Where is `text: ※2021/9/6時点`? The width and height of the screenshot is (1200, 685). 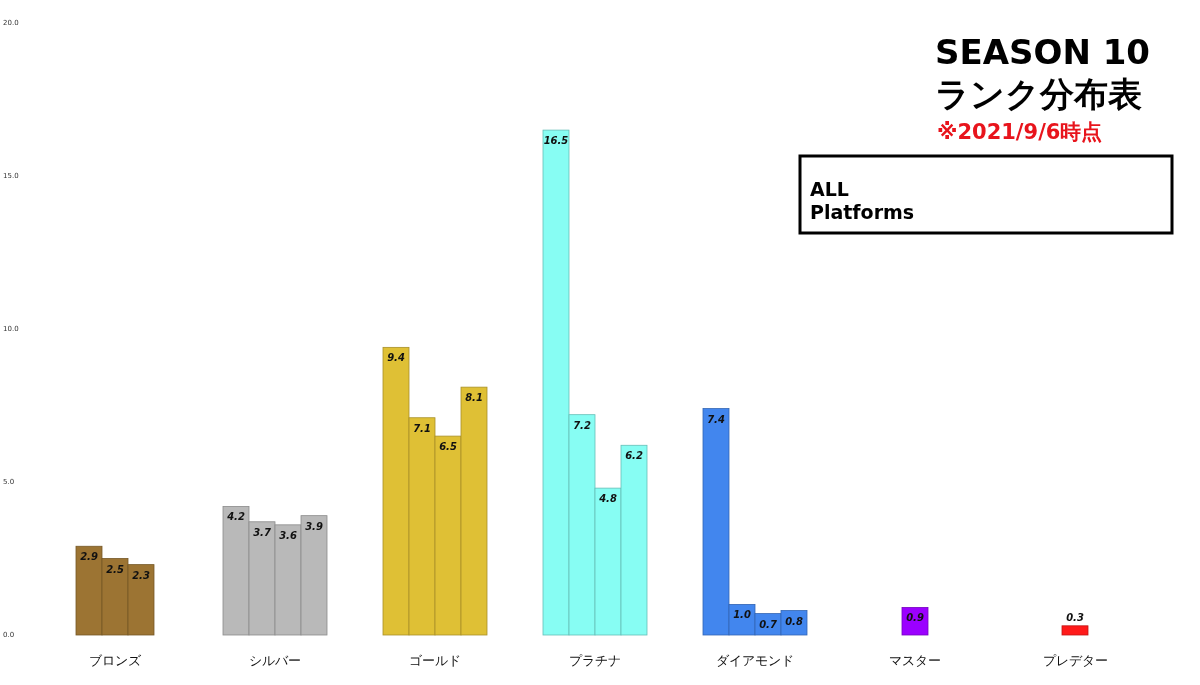
text: ※2021/9/6時点 is located at coordinates (1020, 132).